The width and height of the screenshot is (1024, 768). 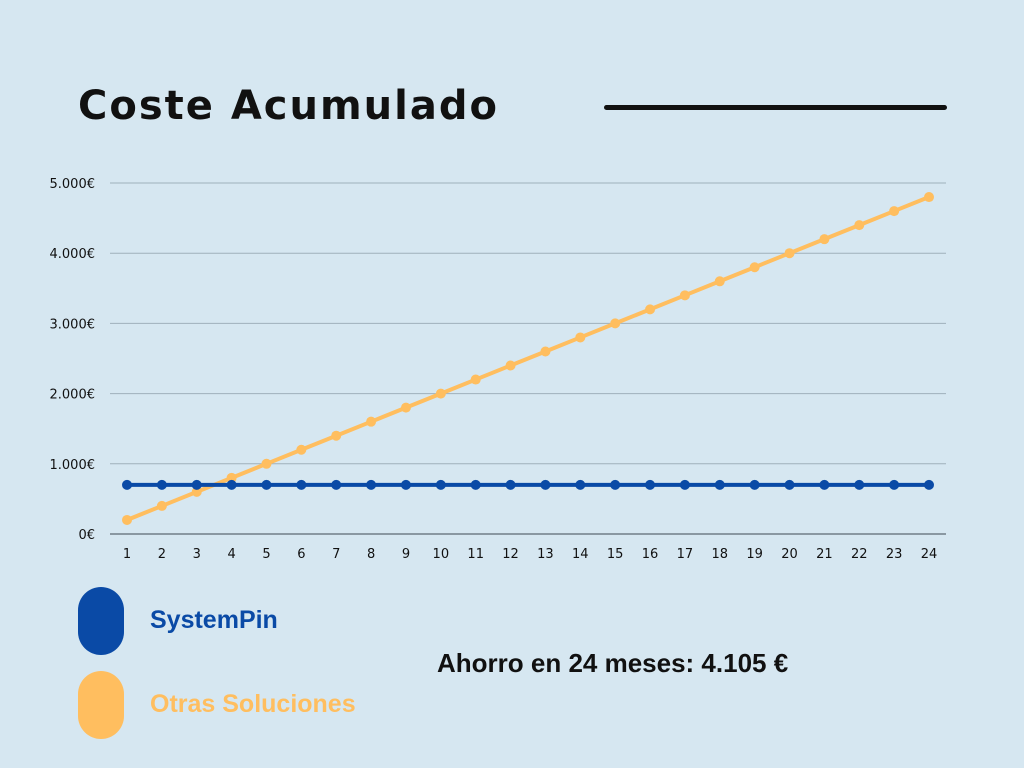 What do you see at coordinates (266, 554) in the screenshot?
I see `x-tick-label: 5` at bounding box center [266, 554].